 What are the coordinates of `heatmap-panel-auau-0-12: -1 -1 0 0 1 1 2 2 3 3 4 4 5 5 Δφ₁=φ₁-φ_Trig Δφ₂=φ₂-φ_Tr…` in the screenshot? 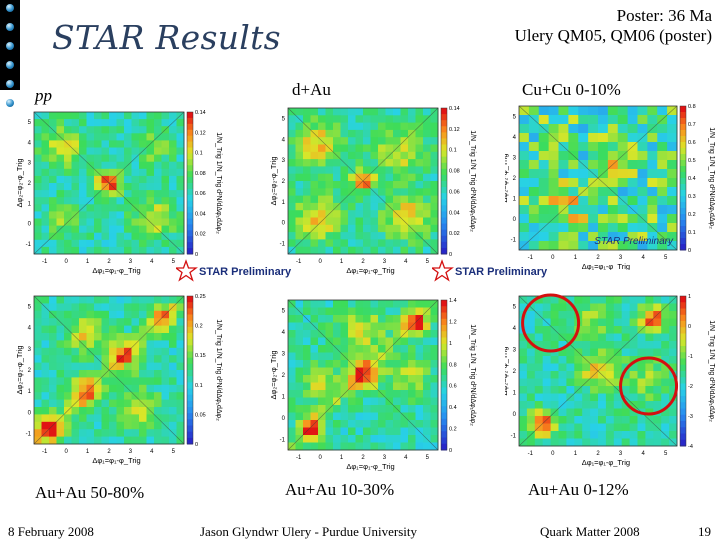 It's located at (610, 380).